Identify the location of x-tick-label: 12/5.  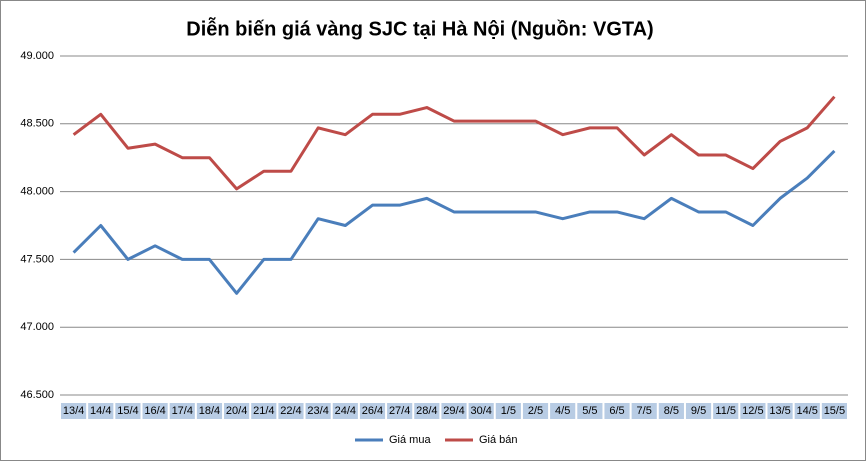
(752, 411).